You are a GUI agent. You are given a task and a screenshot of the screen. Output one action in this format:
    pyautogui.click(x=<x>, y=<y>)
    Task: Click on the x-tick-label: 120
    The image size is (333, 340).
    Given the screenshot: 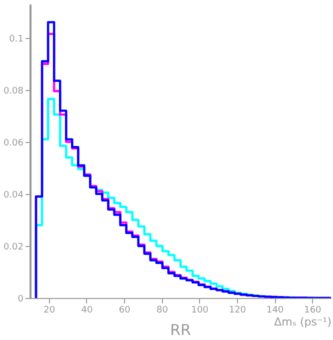 What is the action you would take?
    pyautogui.click(x=237, y=311)
    